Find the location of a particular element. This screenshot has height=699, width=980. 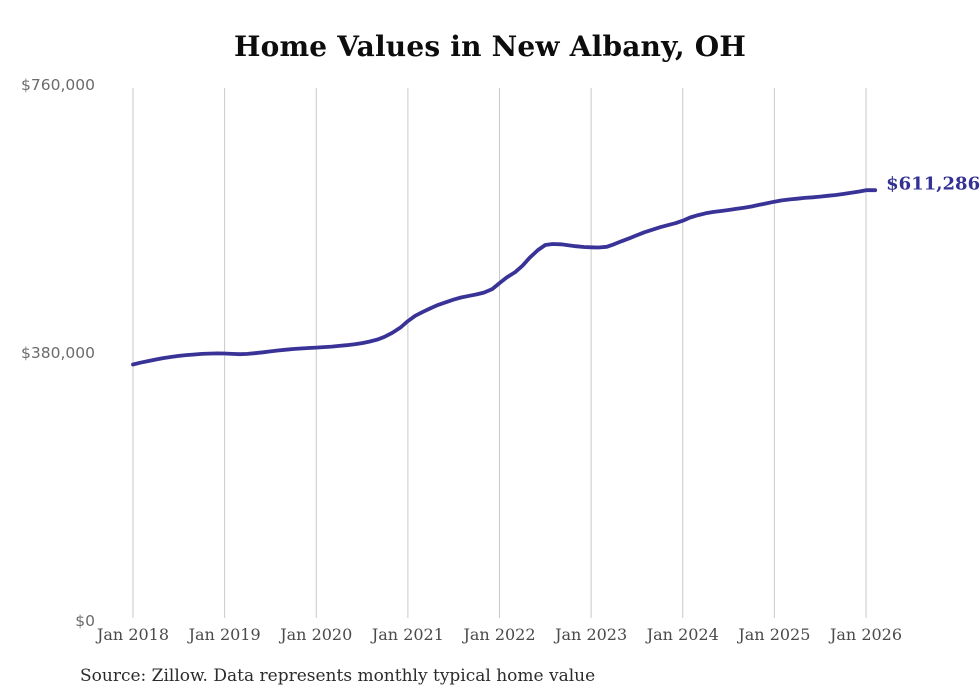

y-axis-tick-label: $0 is located at coordinates (85, 621).